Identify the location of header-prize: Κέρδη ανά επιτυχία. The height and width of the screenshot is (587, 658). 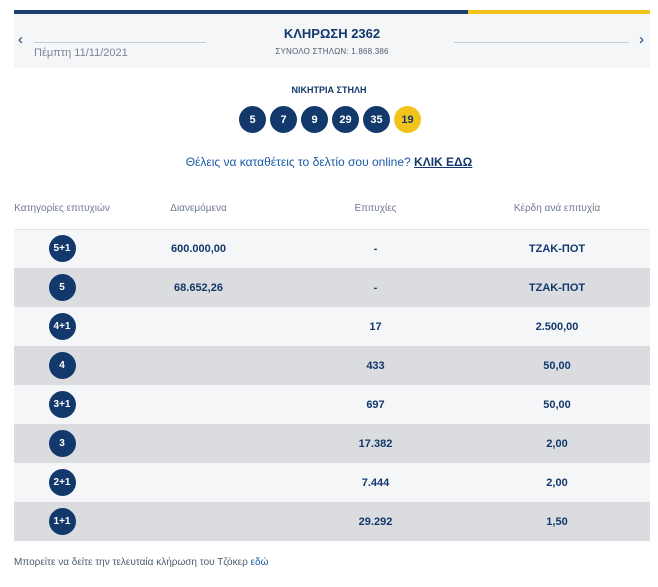
(557, 209).